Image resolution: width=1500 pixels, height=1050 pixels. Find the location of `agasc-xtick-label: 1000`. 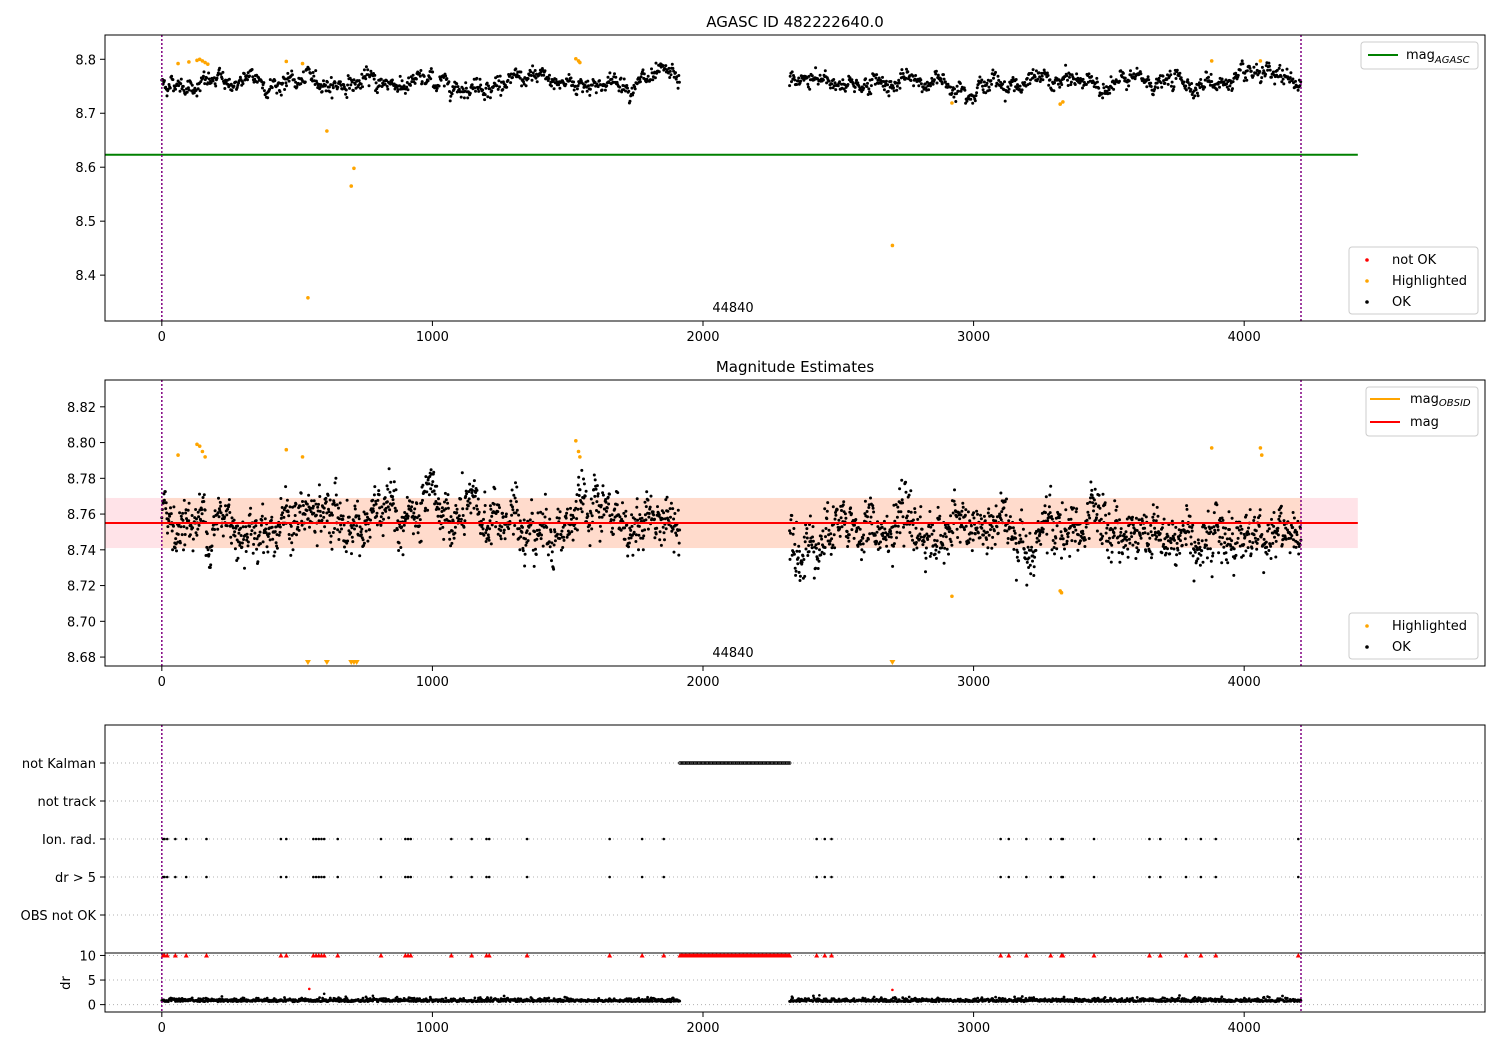

agasc-xtick-label: 1000 is located at coordinates (432, 337).